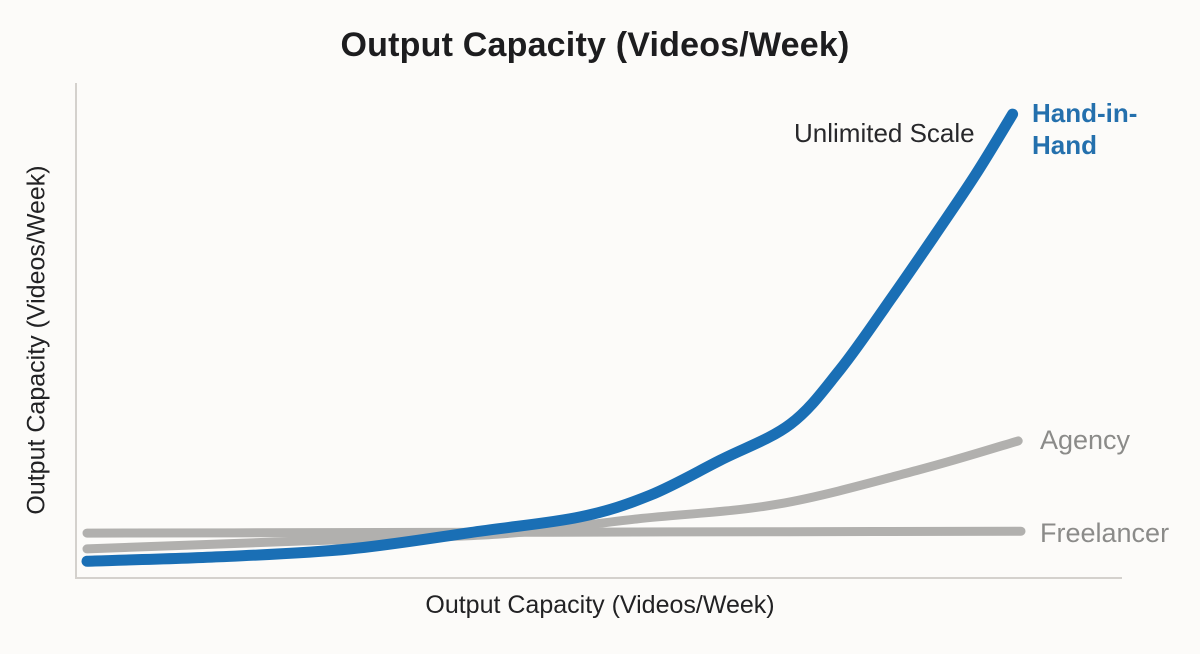  What do you see at coordinates (1105, 533) in the screenshot?
I see `series-label-freelancer: Freelancer` at bounding box center [1105, 533].